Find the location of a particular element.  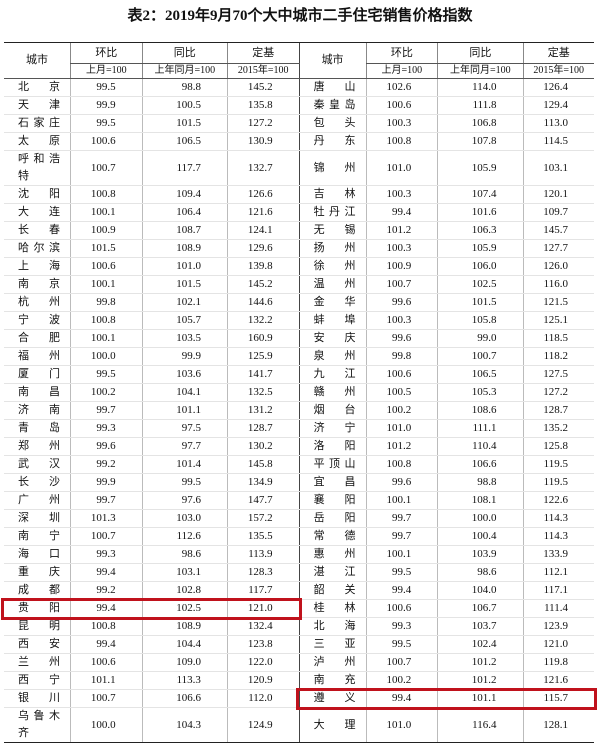

yoy-index: 114.0 is located at coordinates (480, 87).